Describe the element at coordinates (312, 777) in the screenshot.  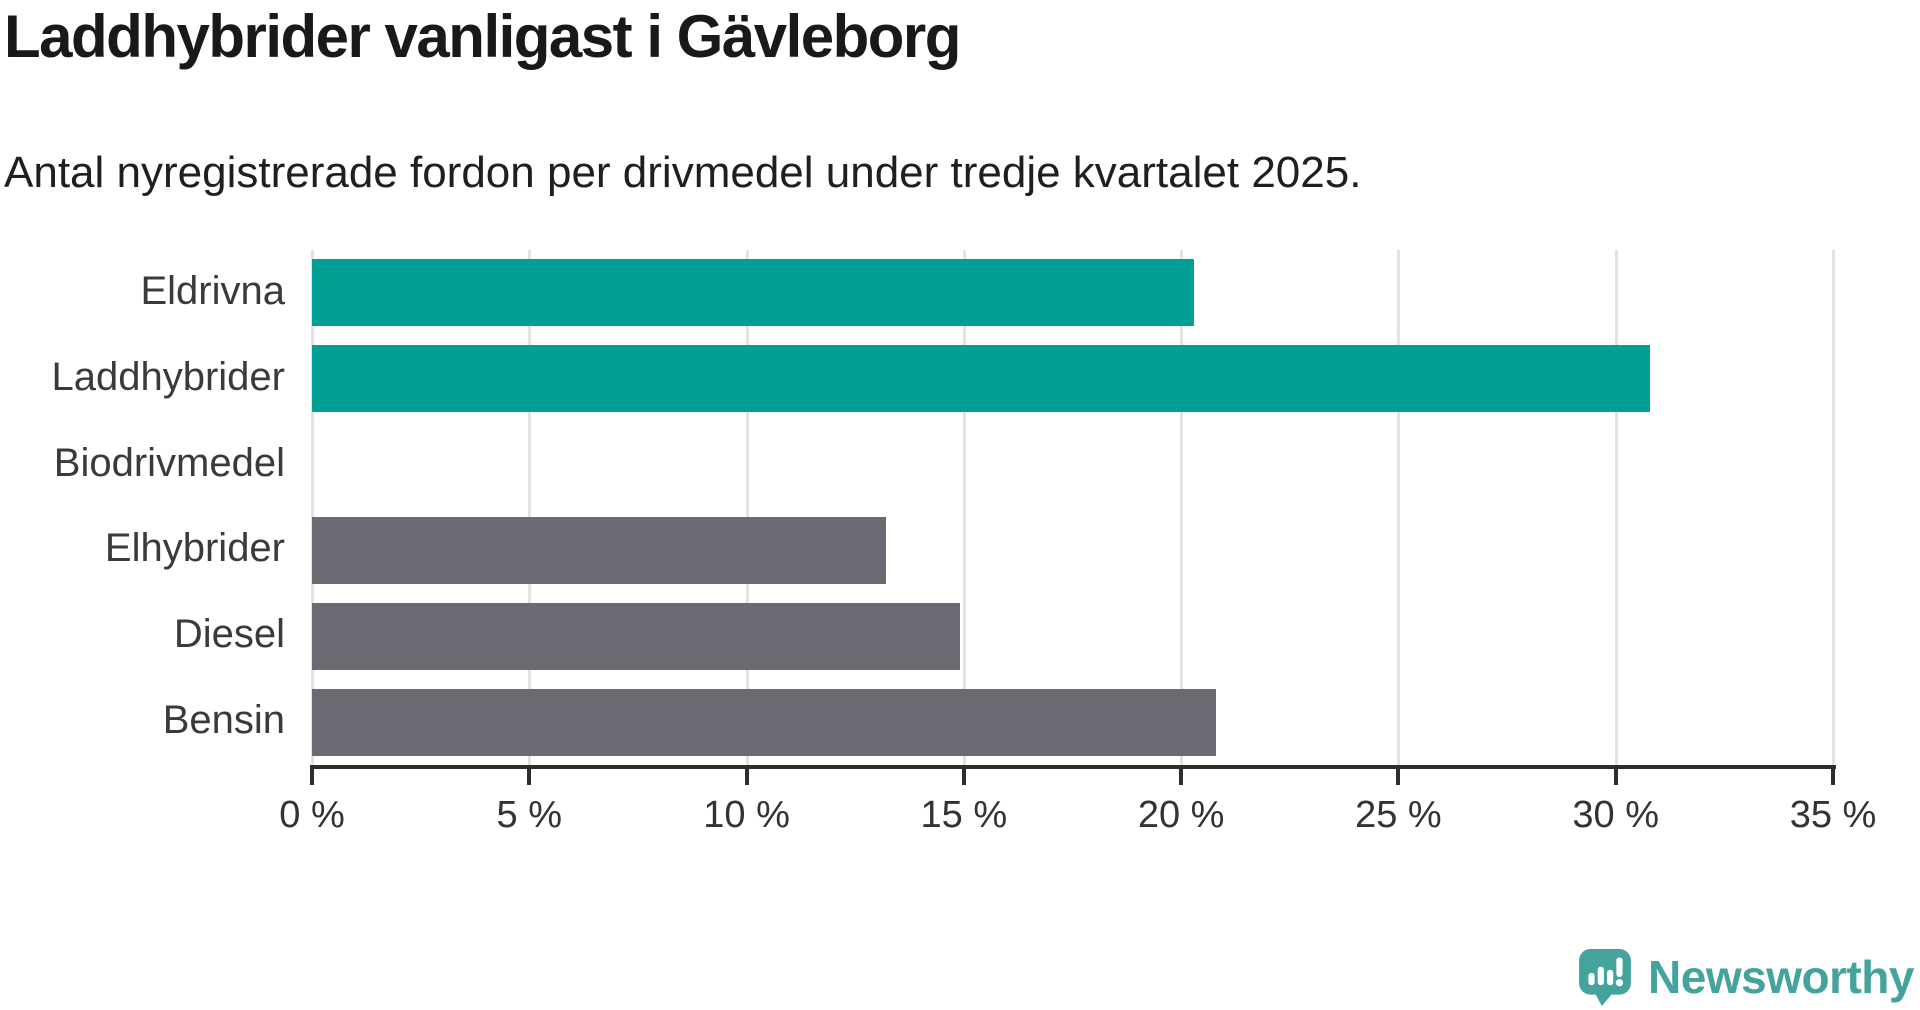
I see `x-tick-mark-0%` at that location.